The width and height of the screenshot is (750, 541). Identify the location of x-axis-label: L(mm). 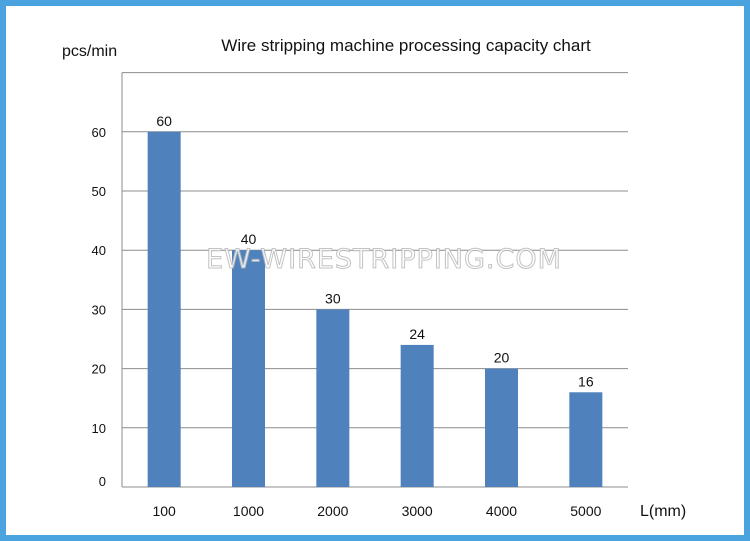
(663, 511).